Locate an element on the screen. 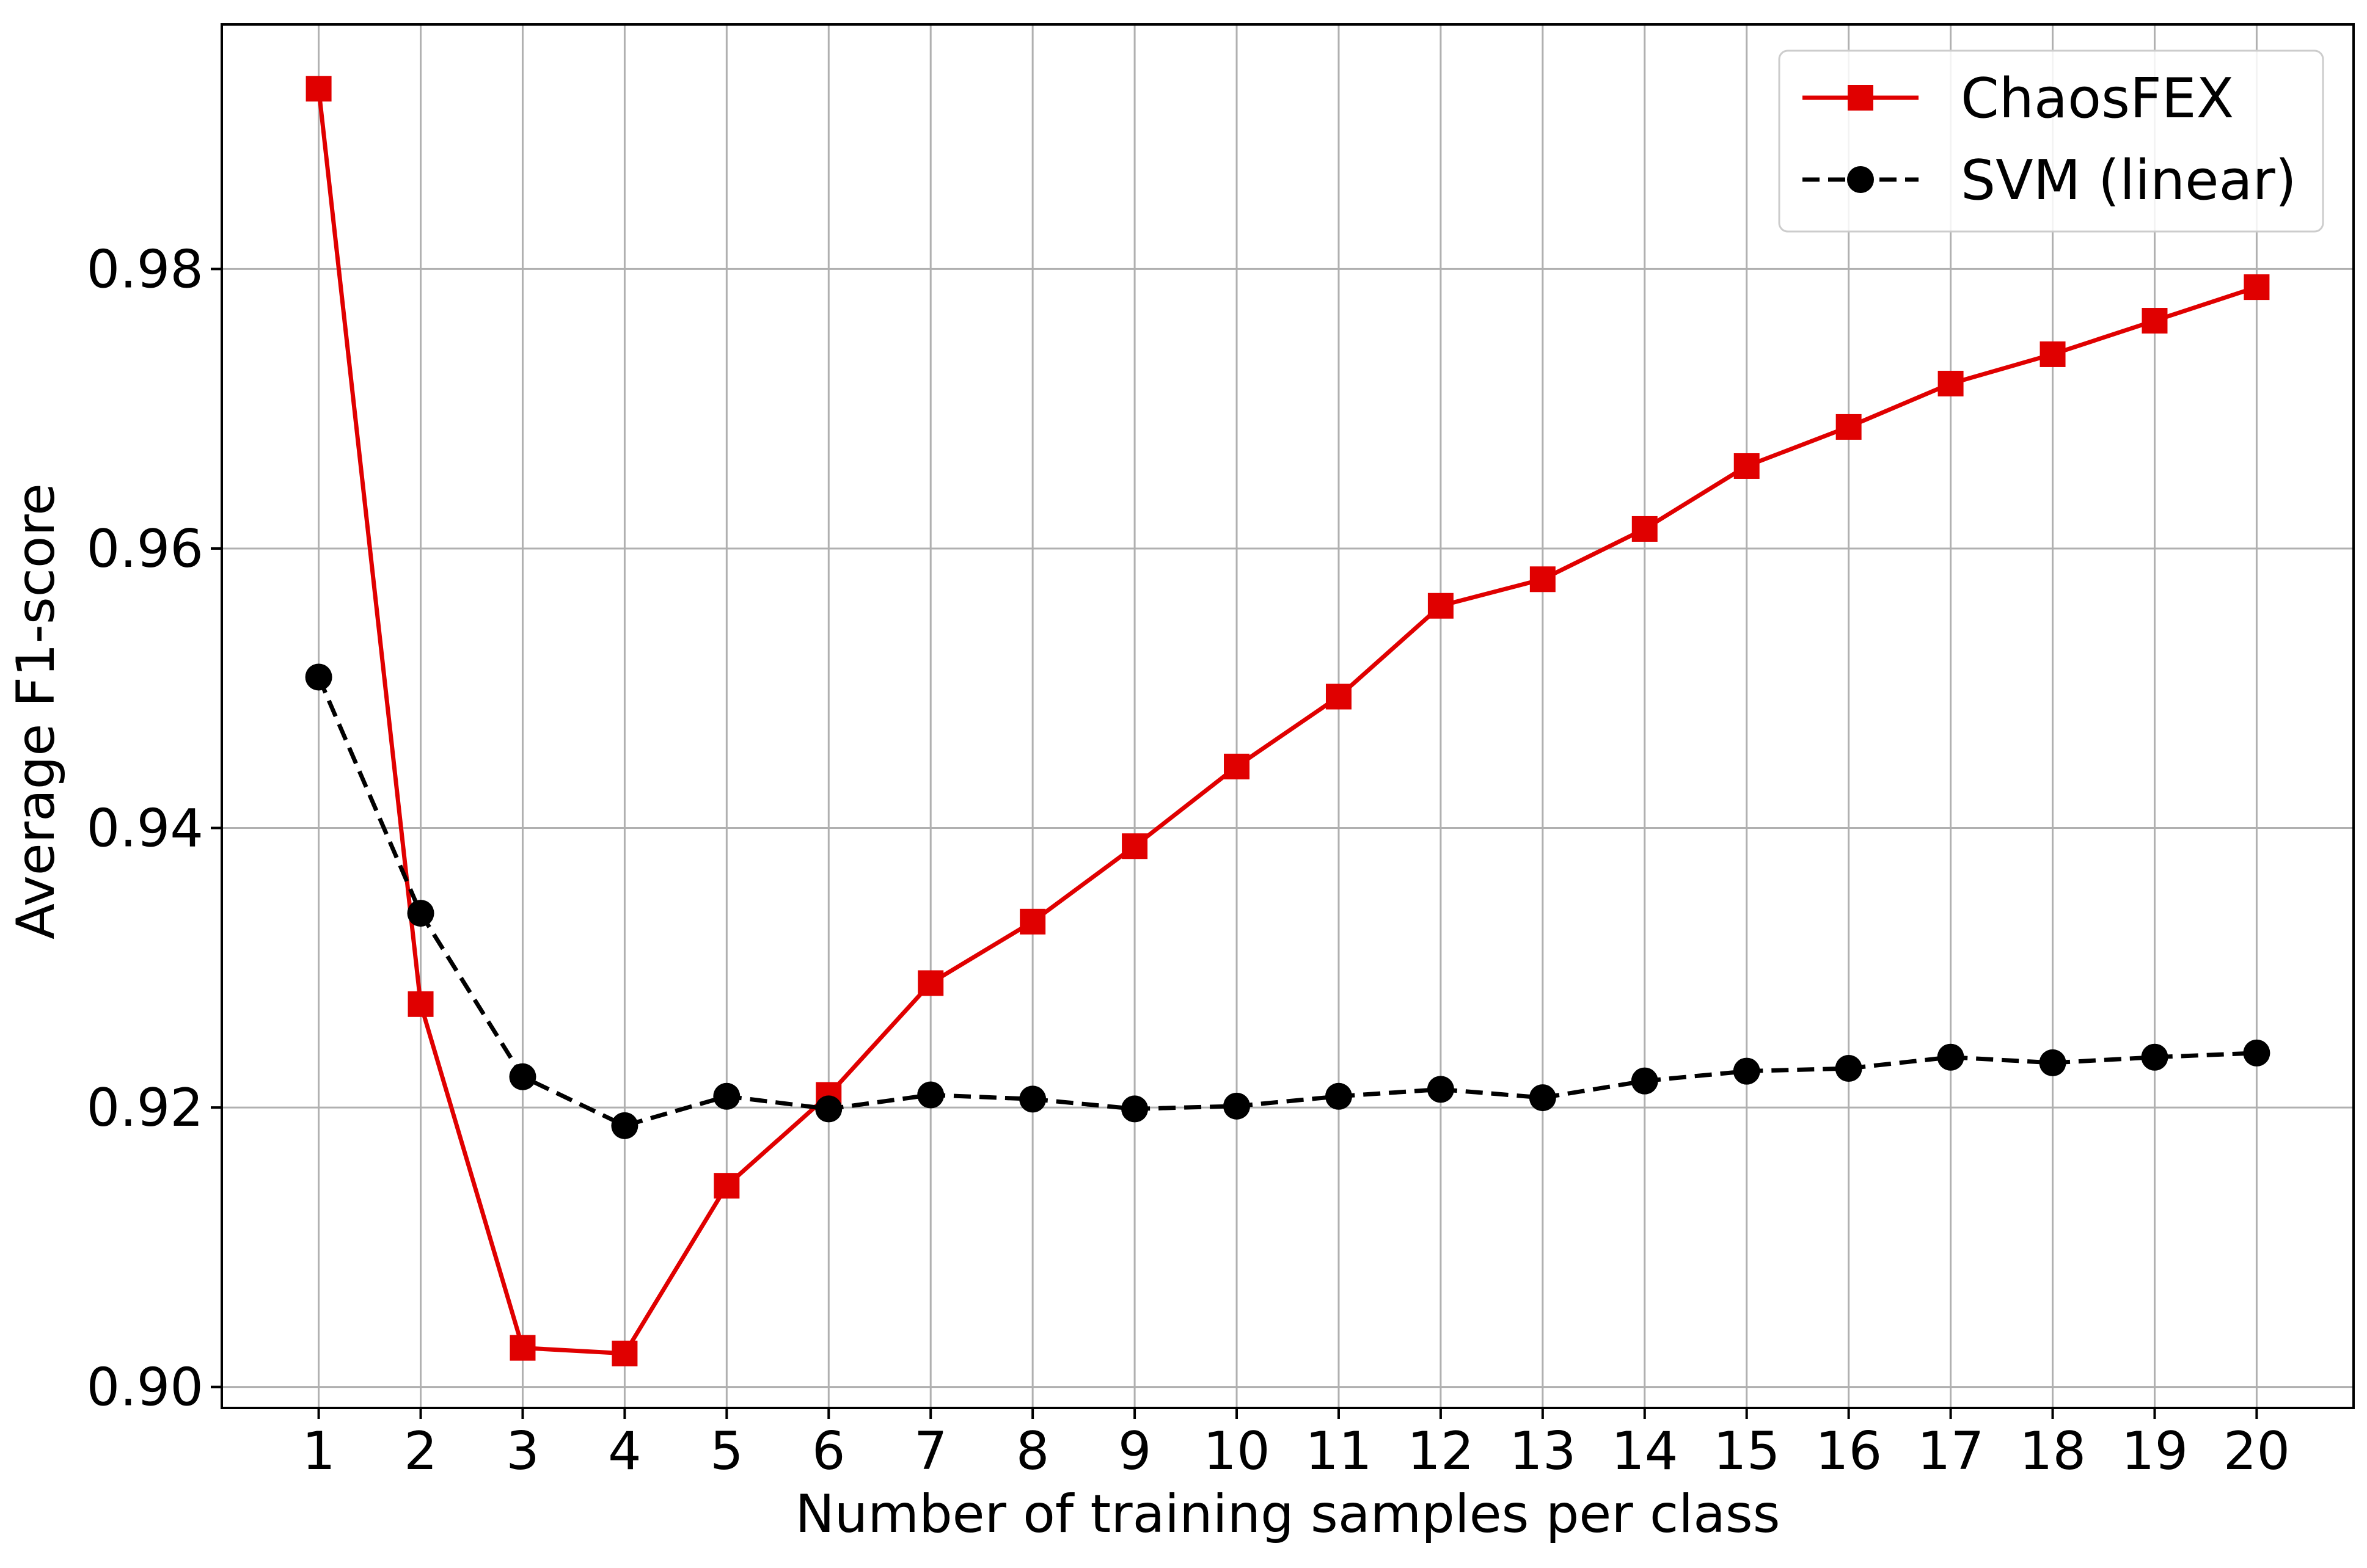  x-tick-label: 20 is located at coordinates (2256, 1451).